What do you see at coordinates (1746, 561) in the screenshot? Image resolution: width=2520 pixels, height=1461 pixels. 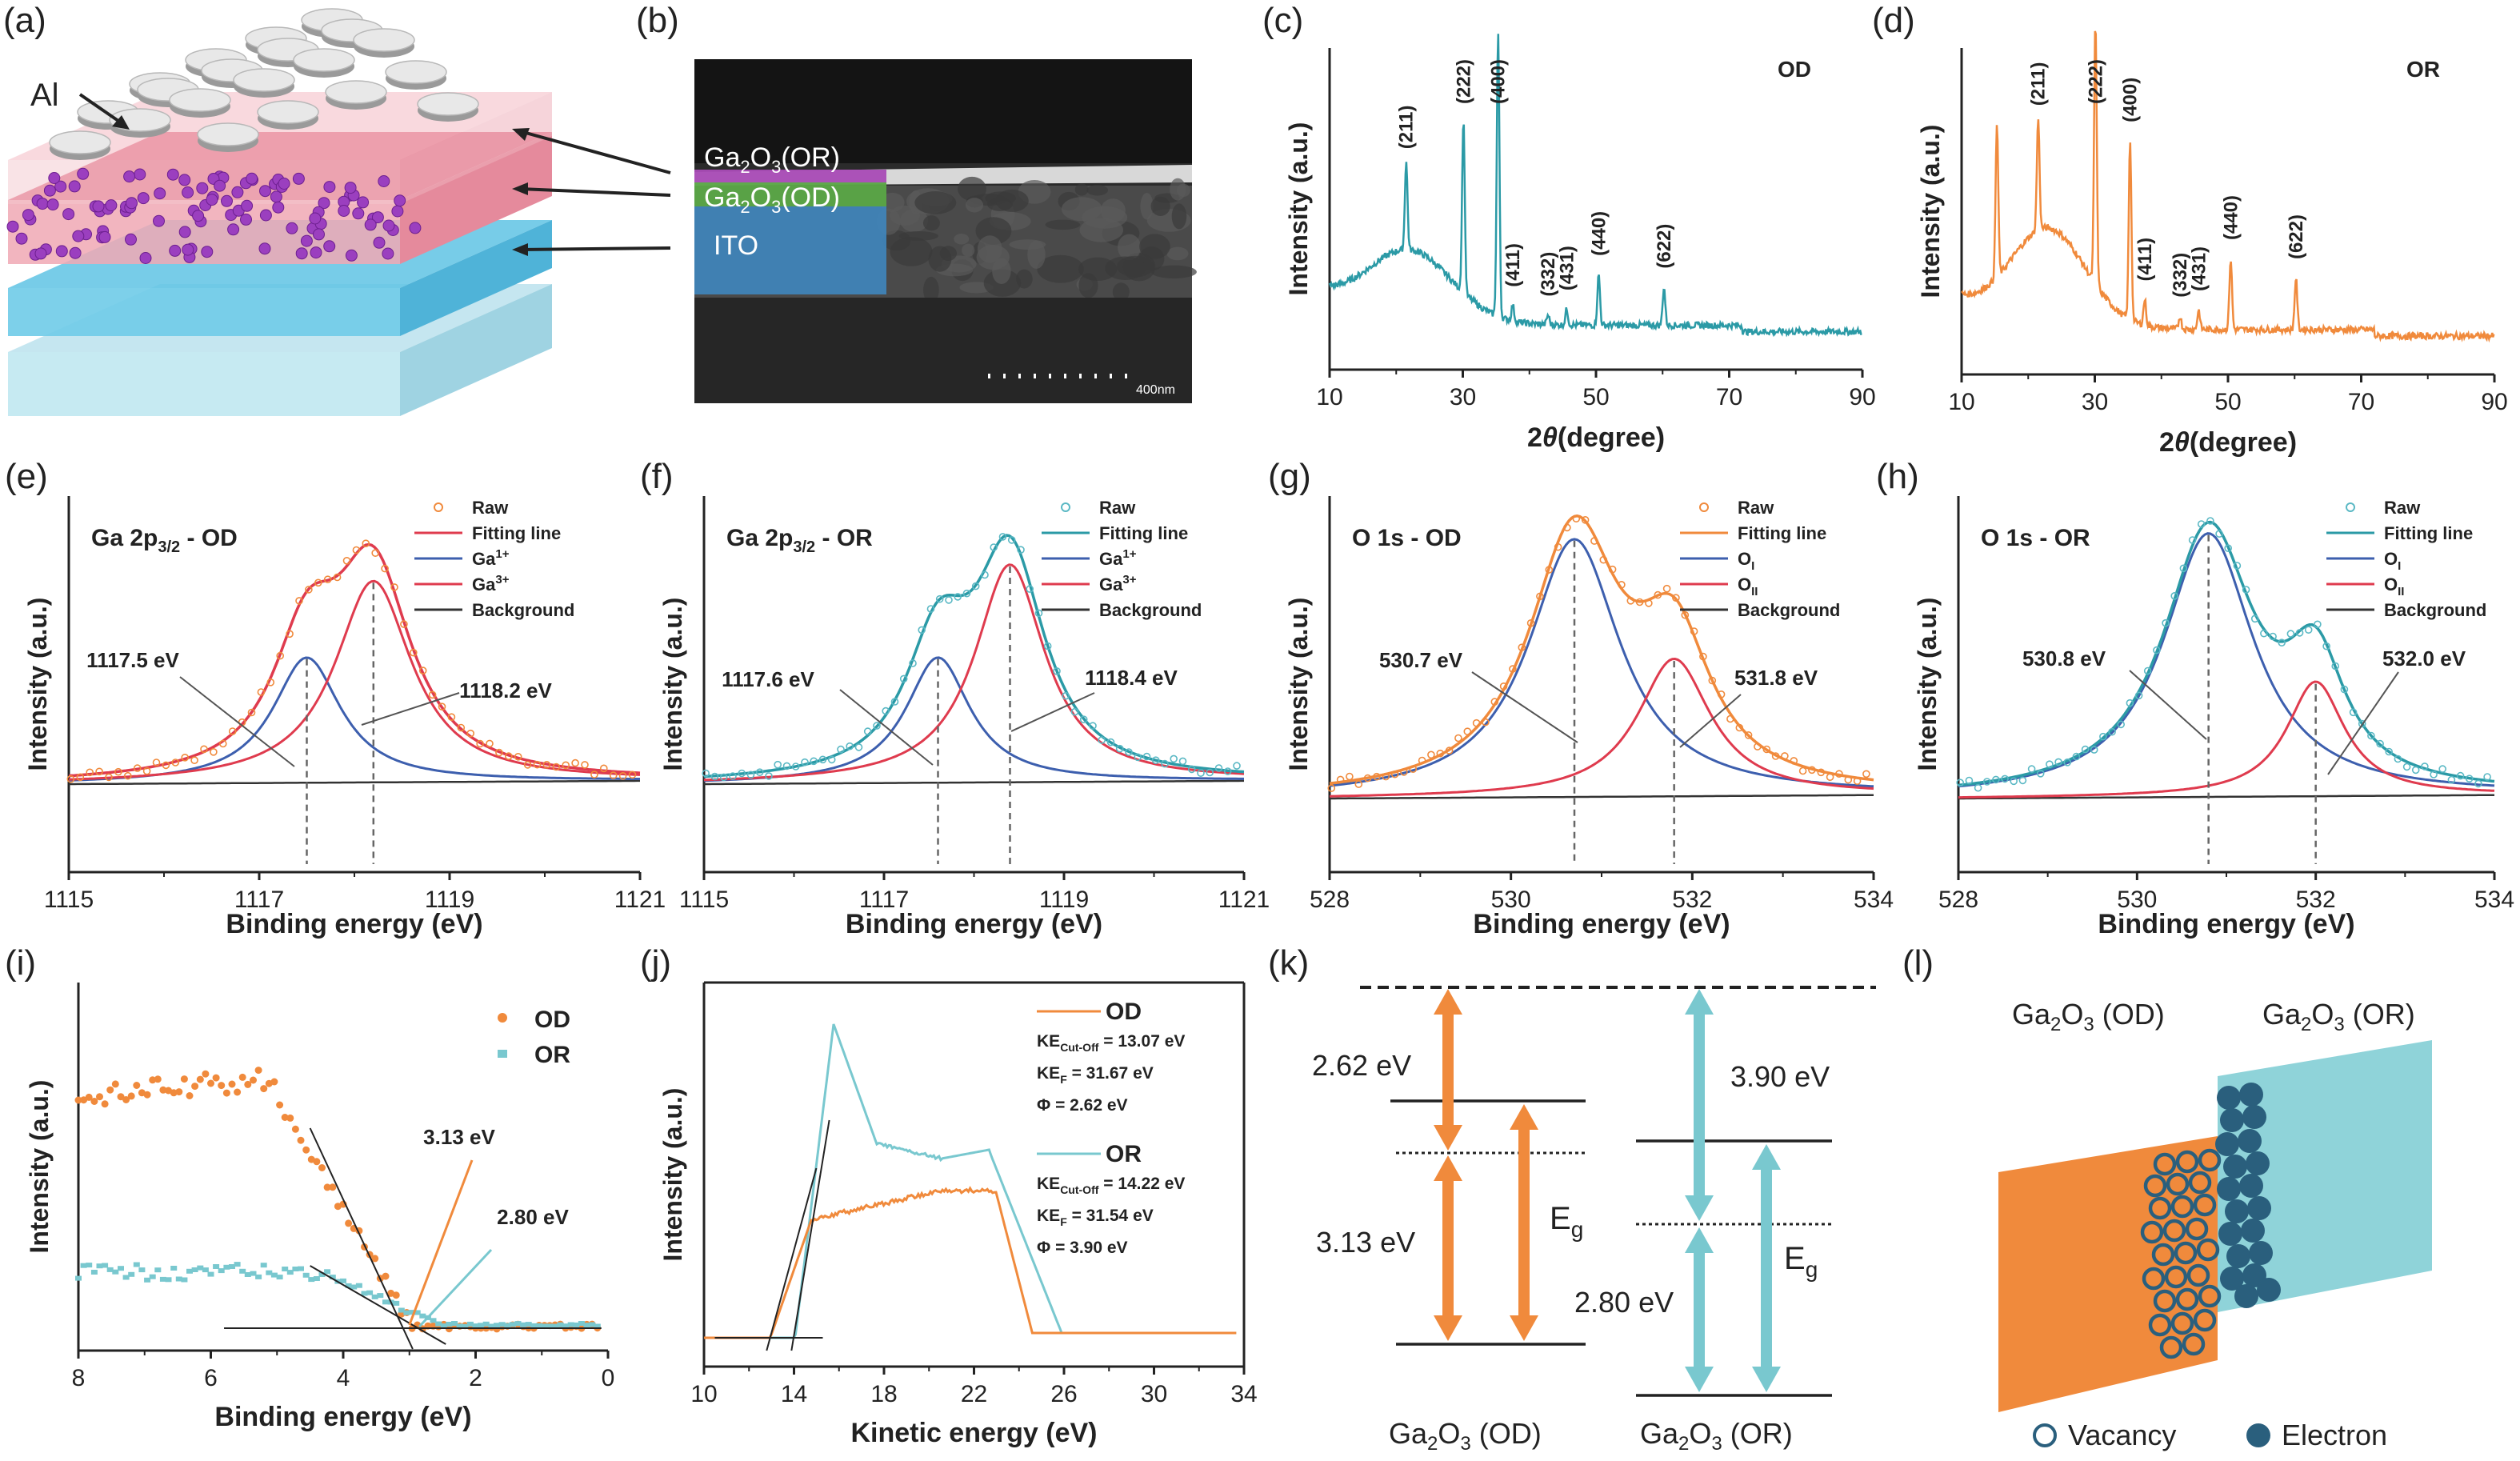 I see `legend-label: OI` at bounding box center [1746, 561].